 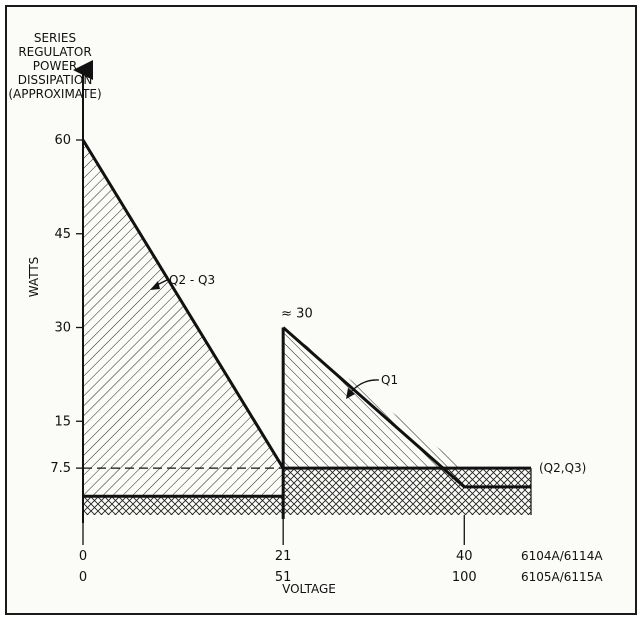 What do you see at coordinates (364, 386) in the screenshot?
I see `leader-q1` at bounding box center [364, 386].